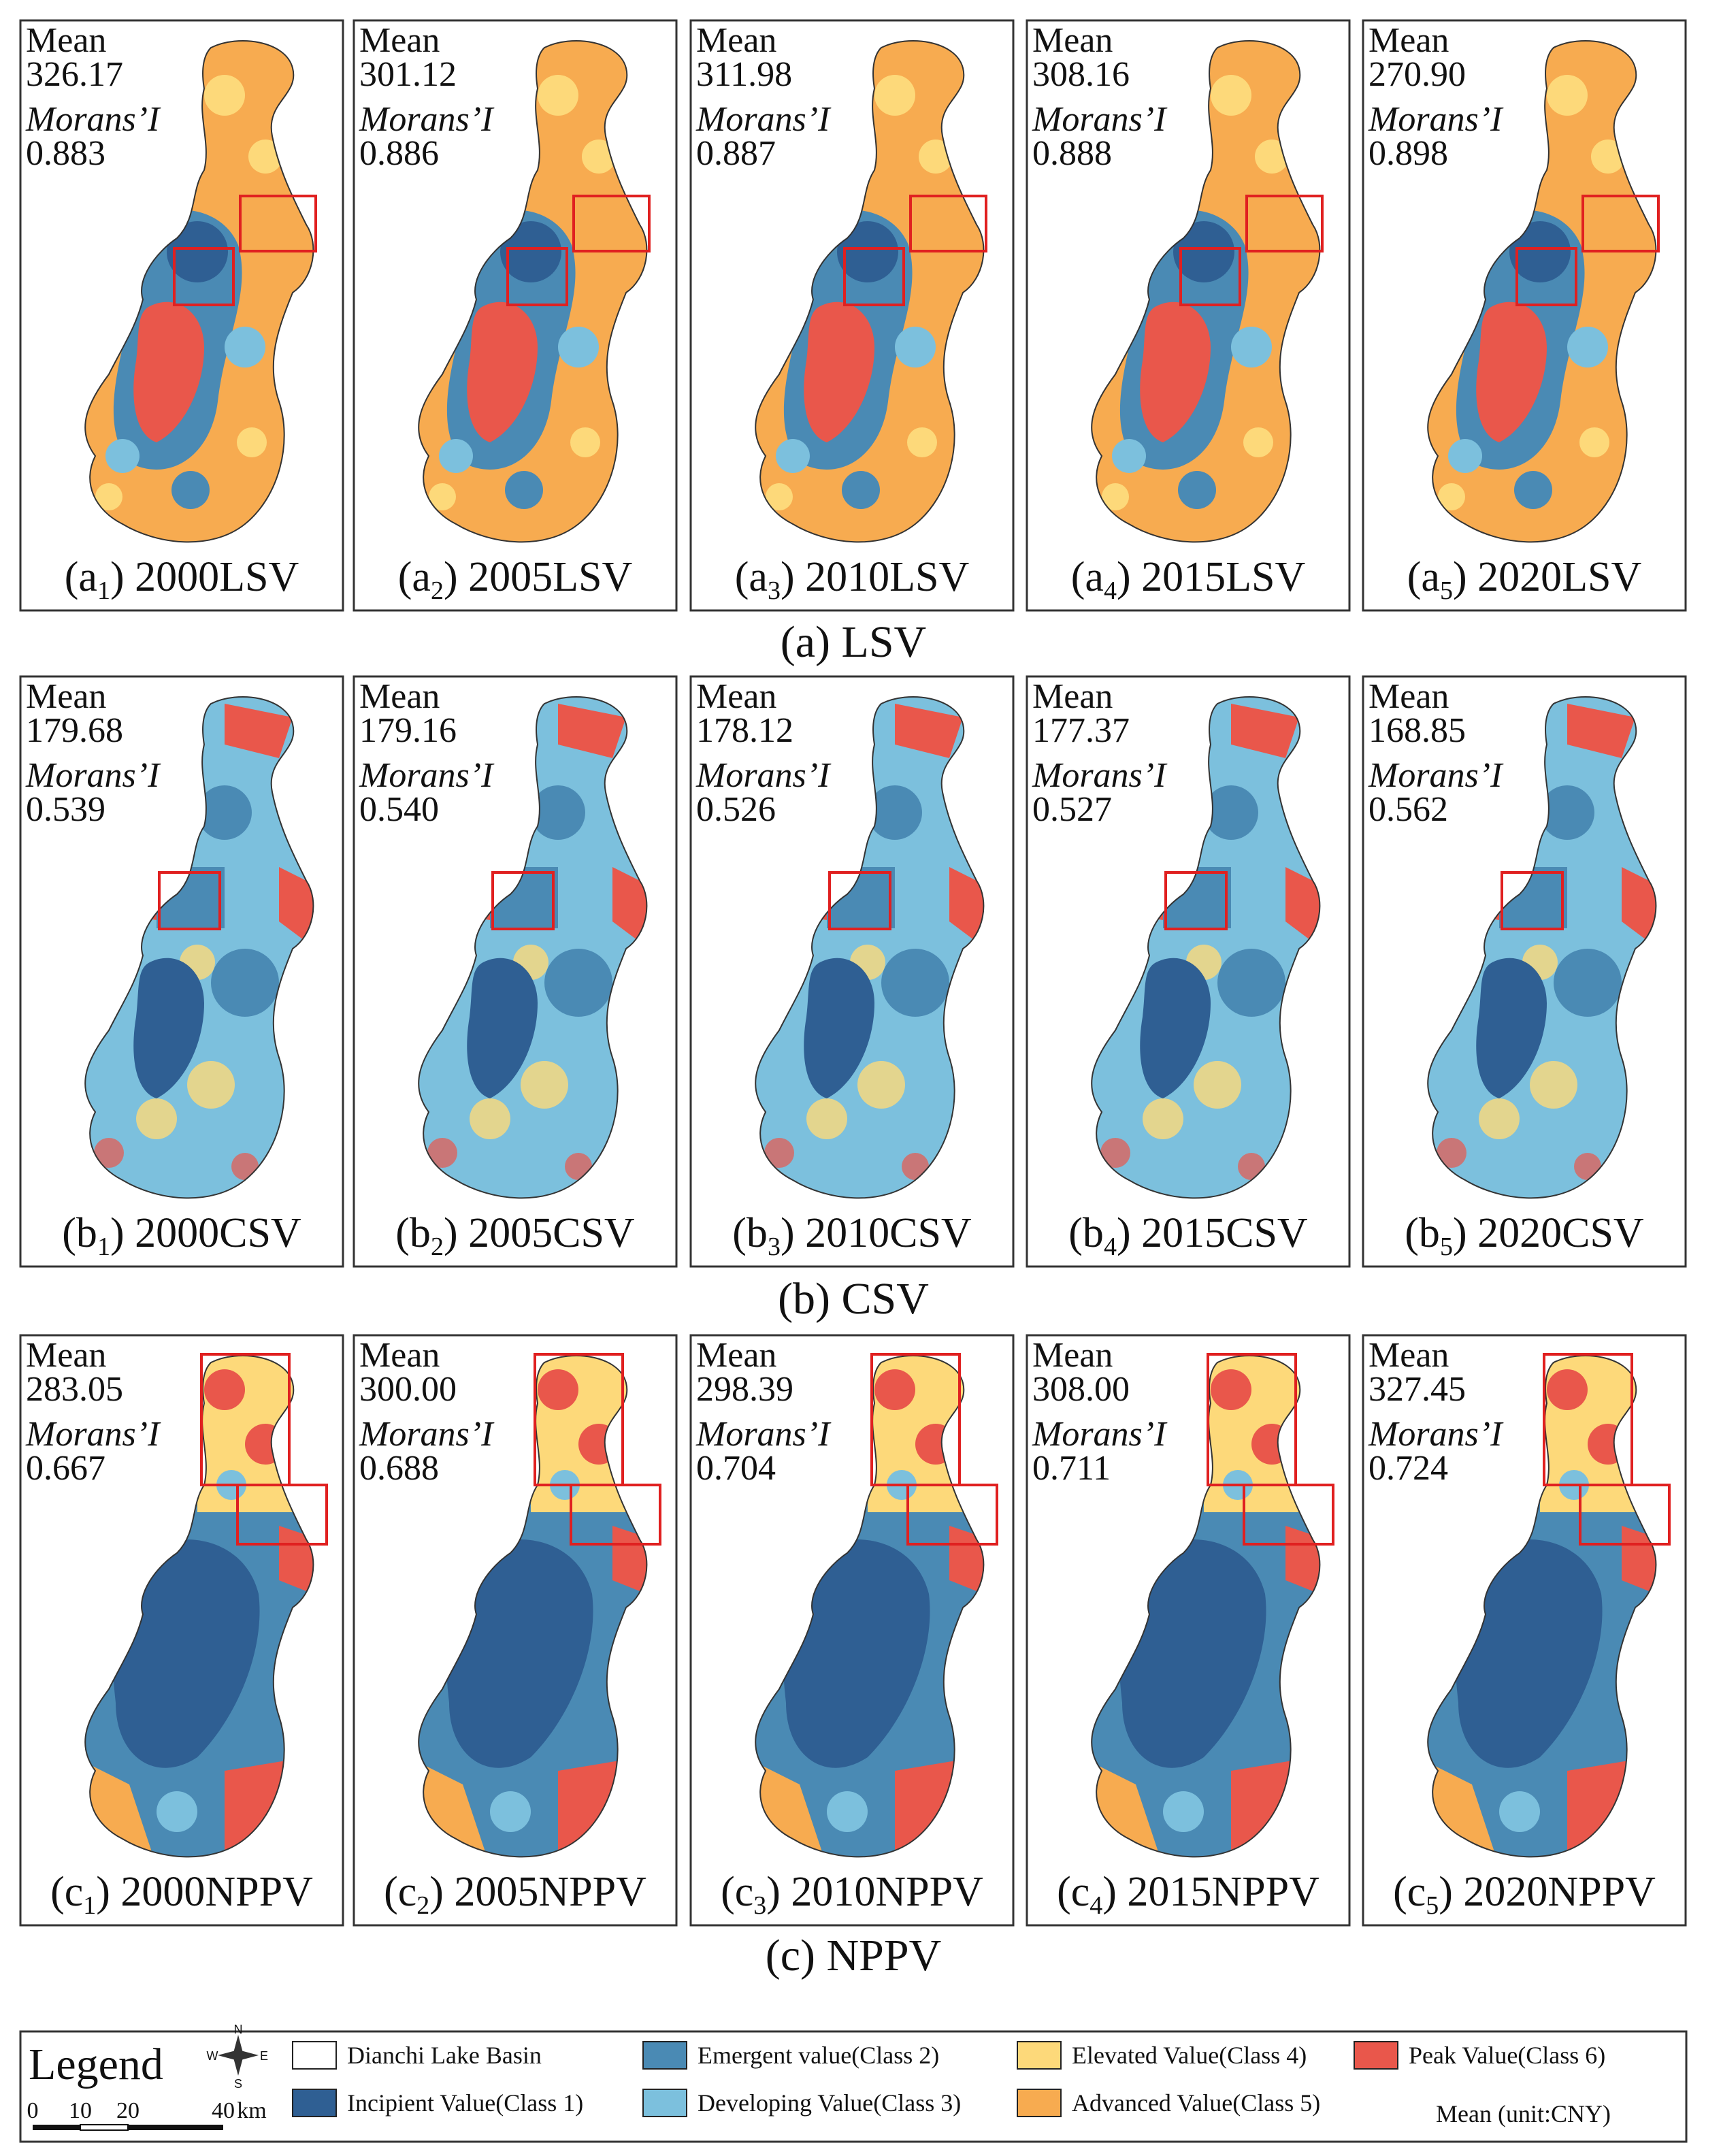  I want to click on row-title: (c) NPPV, so click(854, 1956).